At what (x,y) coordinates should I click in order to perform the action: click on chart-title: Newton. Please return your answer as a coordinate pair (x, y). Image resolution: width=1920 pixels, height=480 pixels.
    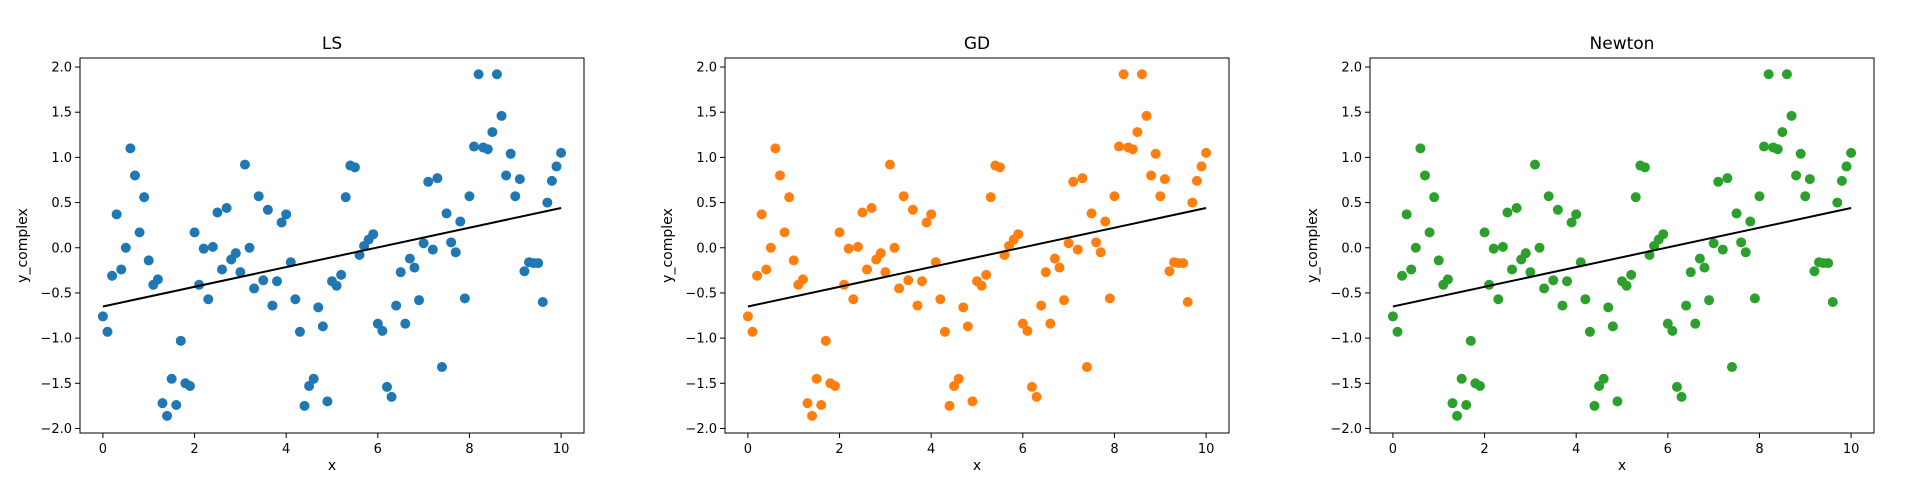
    Looking at the image, I should click on (1622, 44).